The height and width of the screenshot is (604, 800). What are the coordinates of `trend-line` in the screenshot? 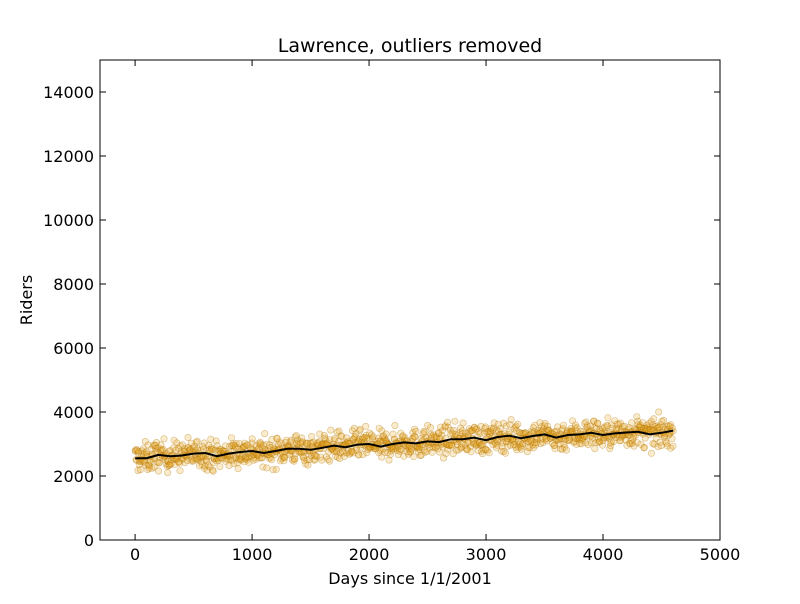 It's located at (404, 444).